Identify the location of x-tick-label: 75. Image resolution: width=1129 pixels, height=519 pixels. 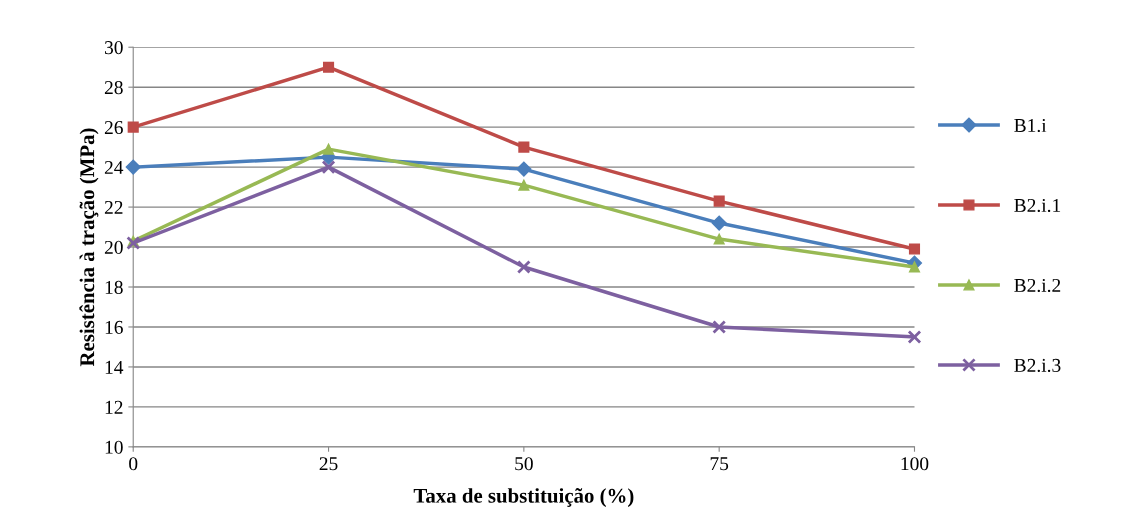
(719, 464).